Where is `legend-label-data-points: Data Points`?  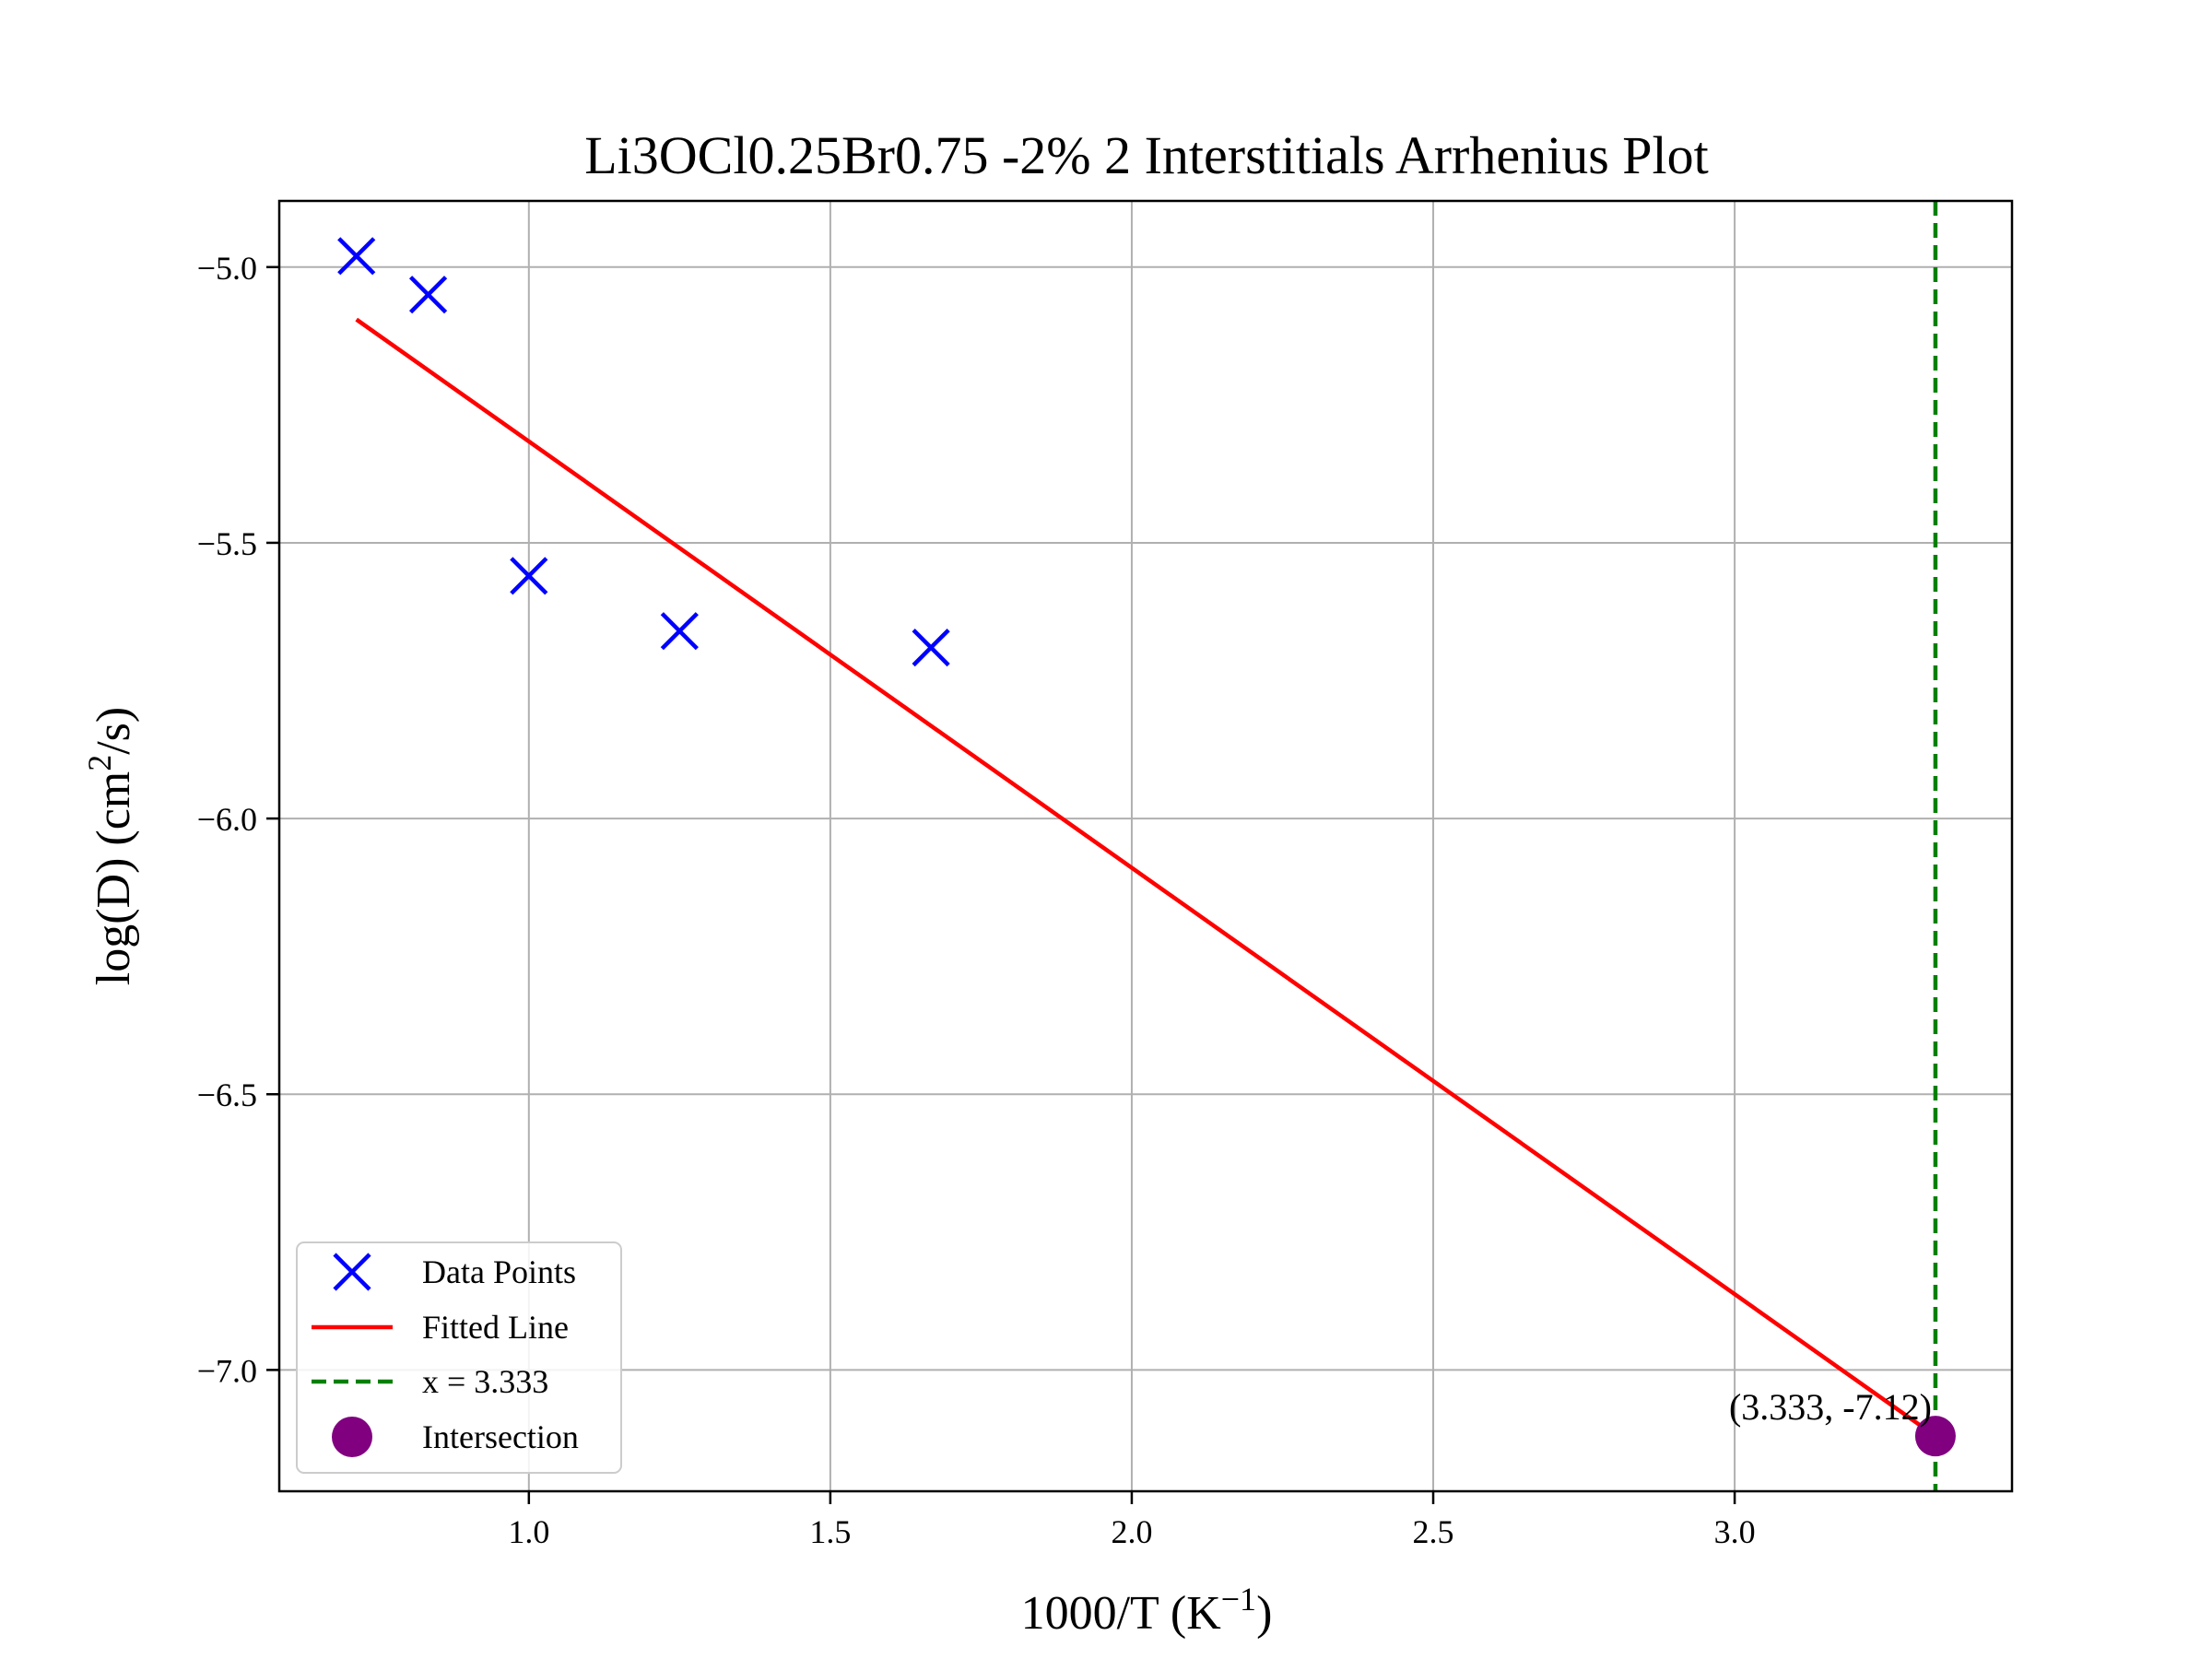 legend-label-data-points: Data Points is located at coordinates (499, 1271).